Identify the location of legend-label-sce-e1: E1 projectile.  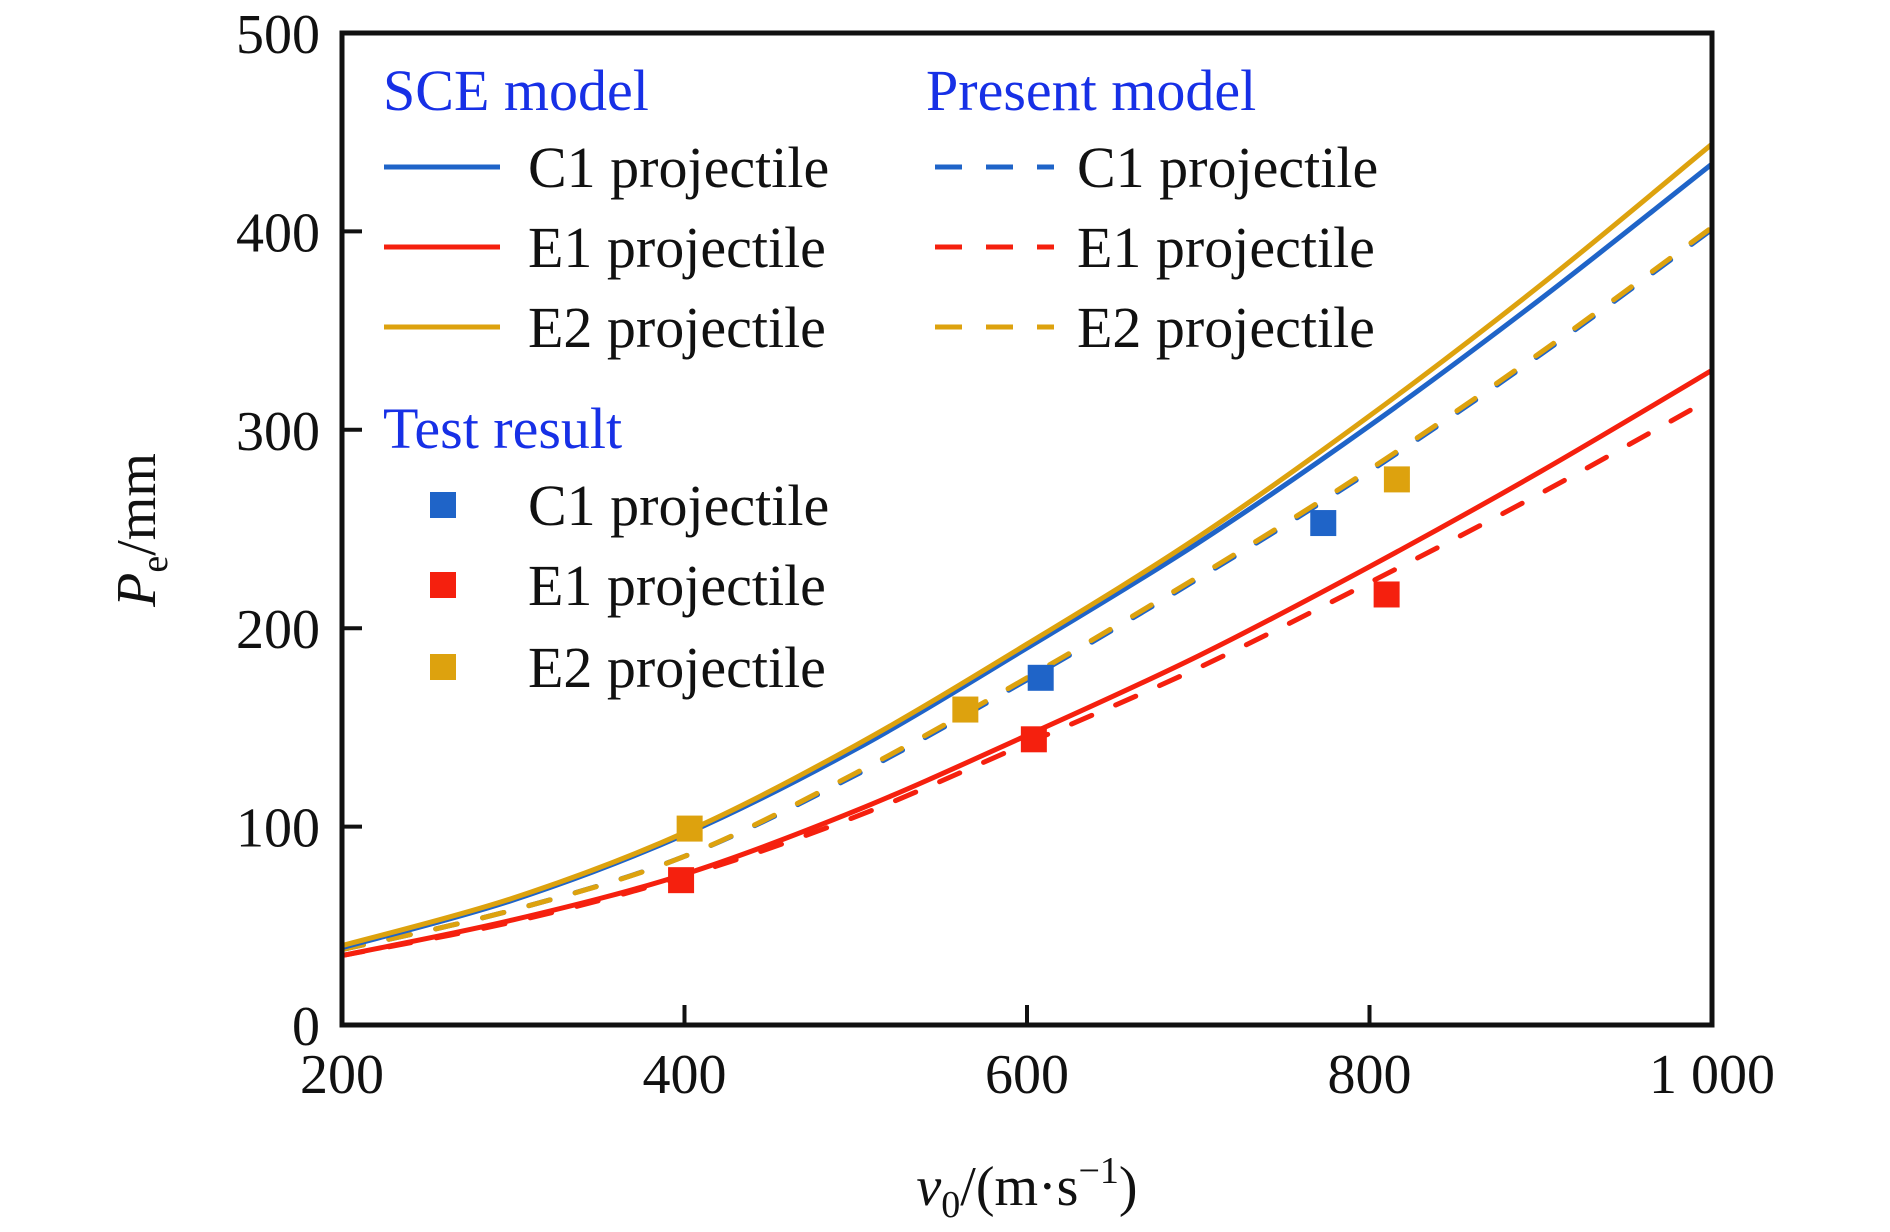
(677, 247).